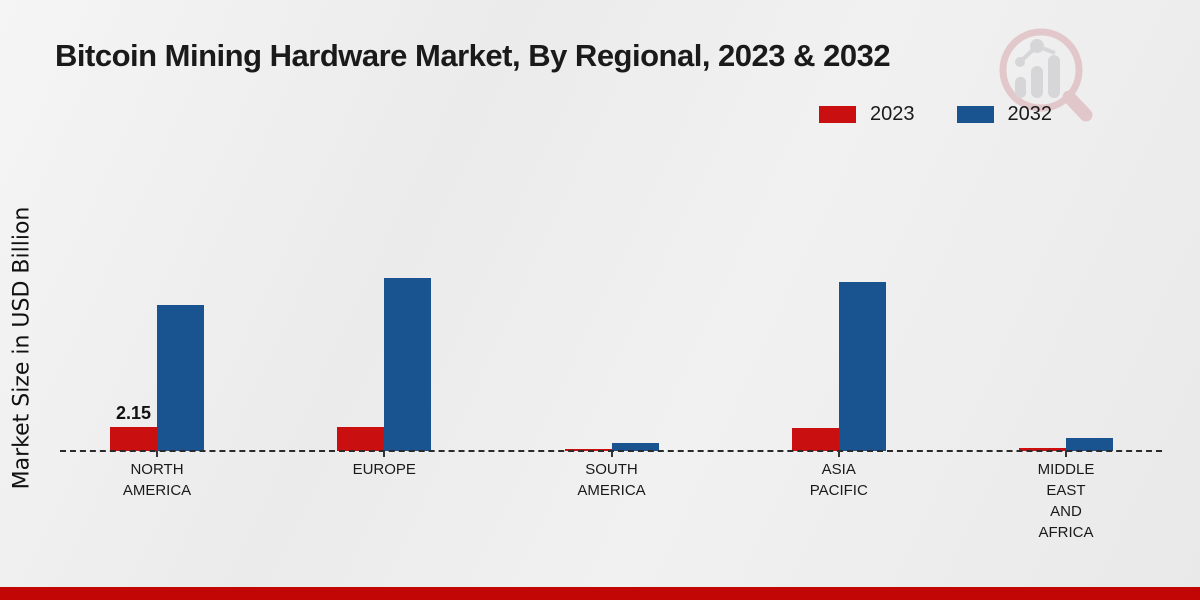 This screenshot has width=1200, height=600. What do you see at coordinates (867, 114) in the screenshot?
I see `legend-item-2023: 2023` at bounding box center [867, 114].